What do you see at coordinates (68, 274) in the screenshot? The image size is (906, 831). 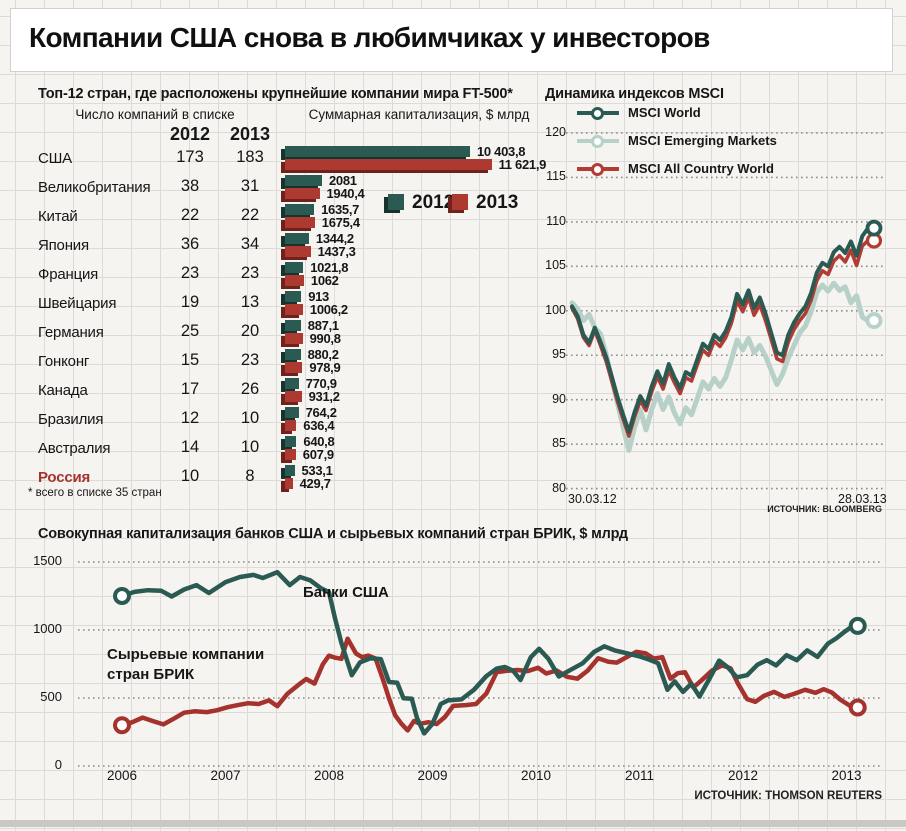 I see `country-label: Франция` at bounding box center [68, 274].